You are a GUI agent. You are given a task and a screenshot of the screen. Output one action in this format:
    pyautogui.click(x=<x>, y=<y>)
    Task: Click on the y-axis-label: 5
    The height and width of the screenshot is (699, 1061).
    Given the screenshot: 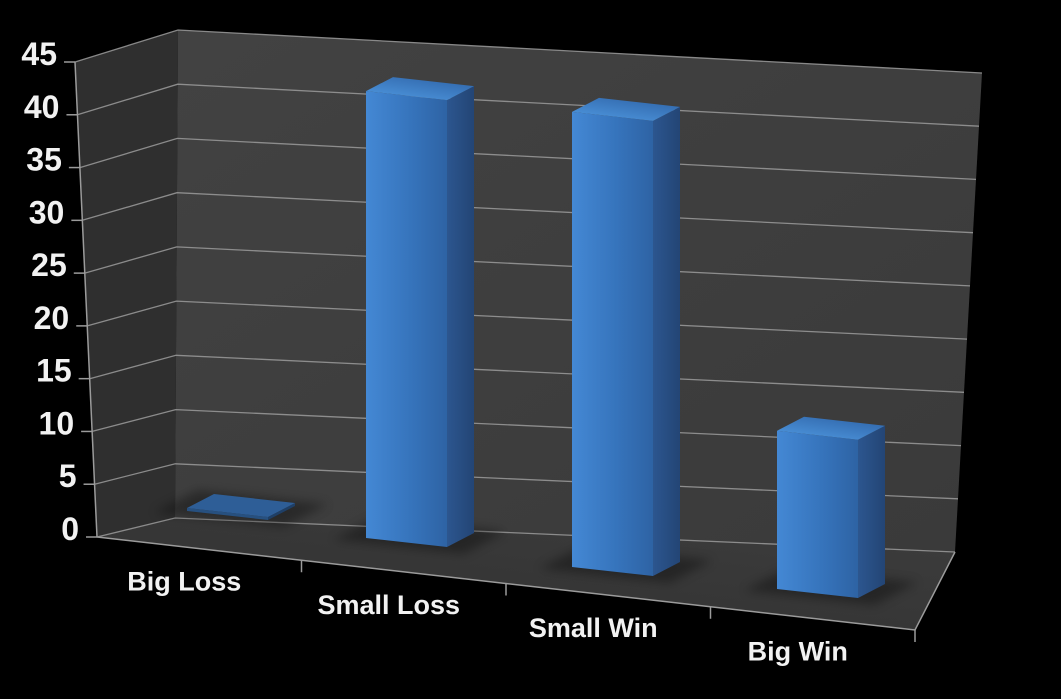 What is the action you would take?
    pyautogui.click(x=68, y=476)
    